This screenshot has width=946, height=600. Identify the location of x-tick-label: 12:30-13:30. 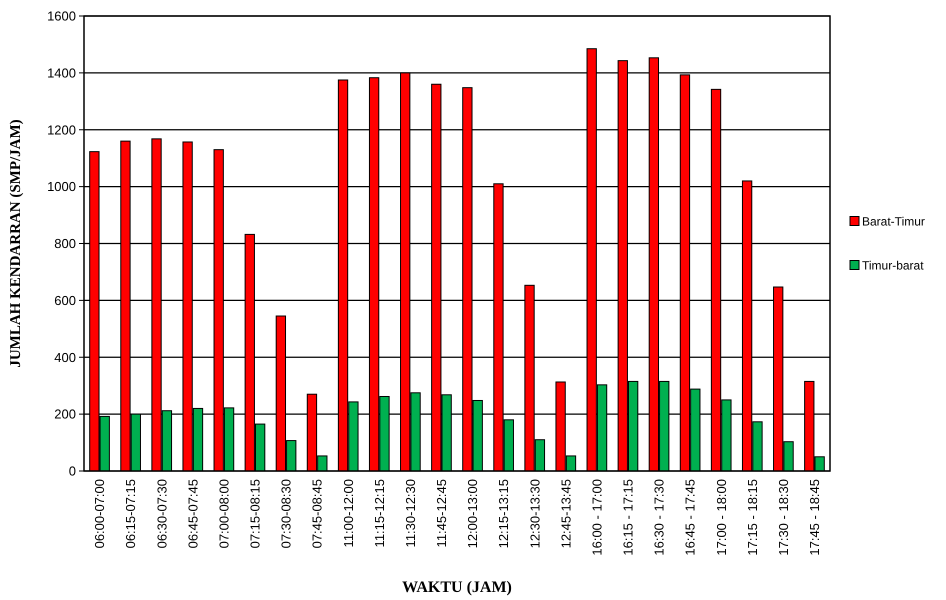
(534, 513).